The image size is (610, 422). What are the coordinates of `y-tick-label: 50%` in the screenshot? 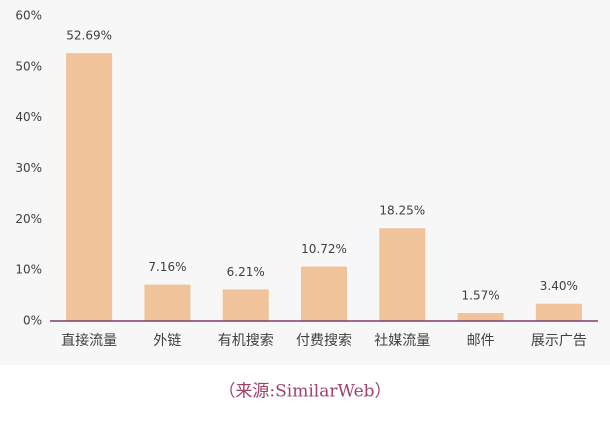 It's located at (28, 66).